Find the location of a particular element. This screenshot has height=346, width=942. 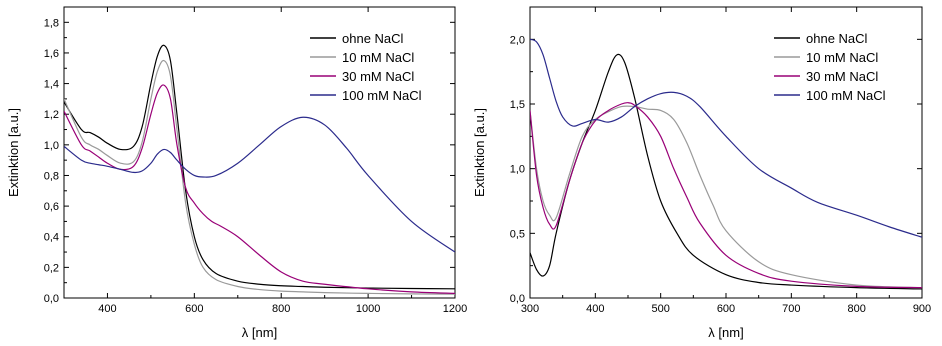

x-tick-label: 300 is located at coordinates (530, 309).